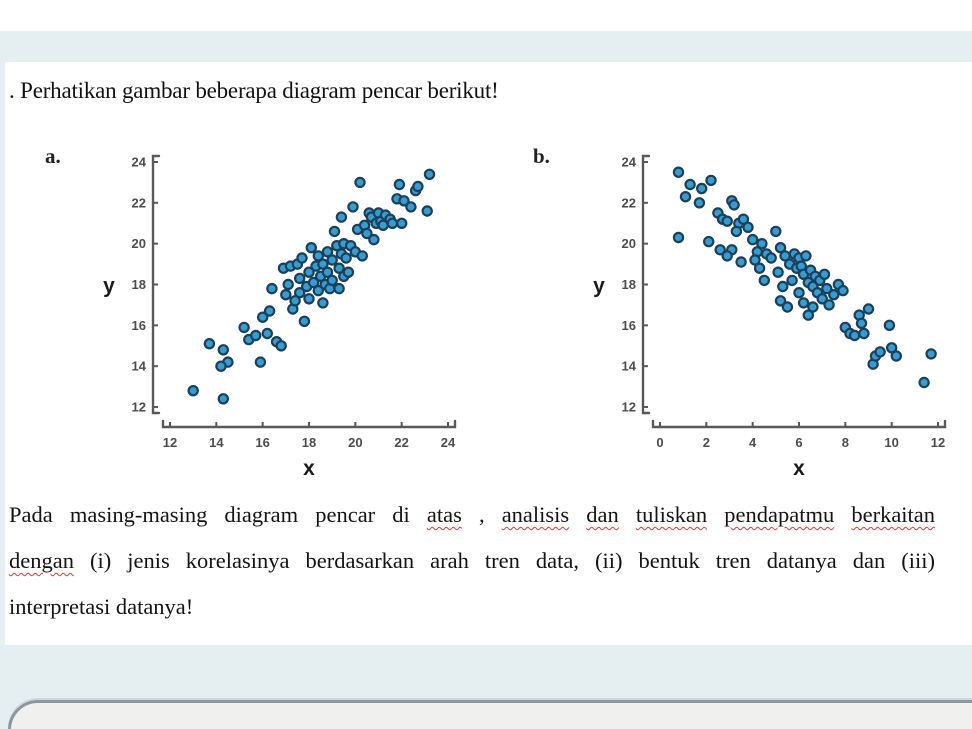 The image size is (972, 729). I want to click on question-line: interpretasi datanya!, so click(472, 607).